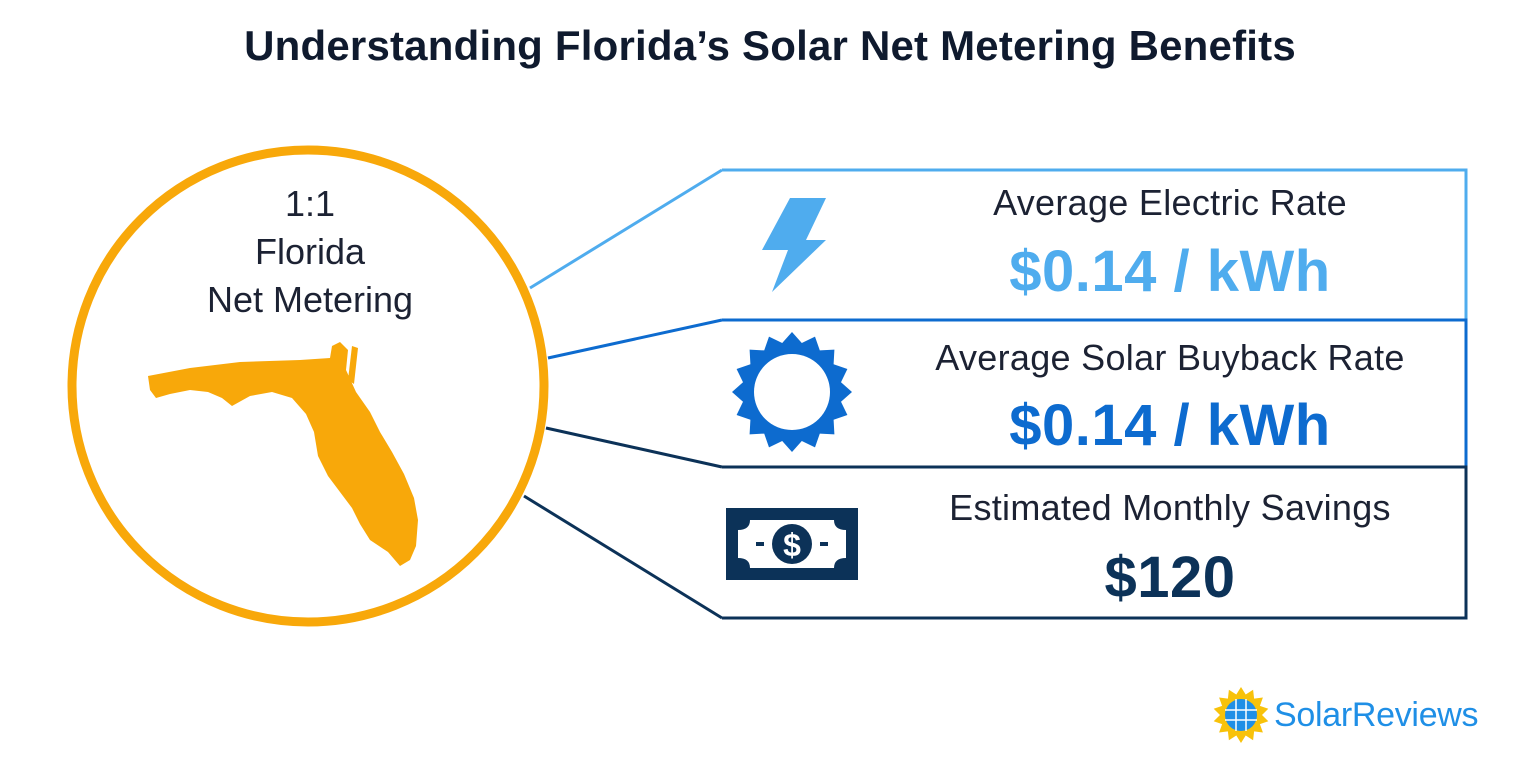  What do you see at coordinates (1170, 425) in the screenshot?
I see `buyback-rate-value: $0.14 / kWh` at bounding box center [1170, 425].